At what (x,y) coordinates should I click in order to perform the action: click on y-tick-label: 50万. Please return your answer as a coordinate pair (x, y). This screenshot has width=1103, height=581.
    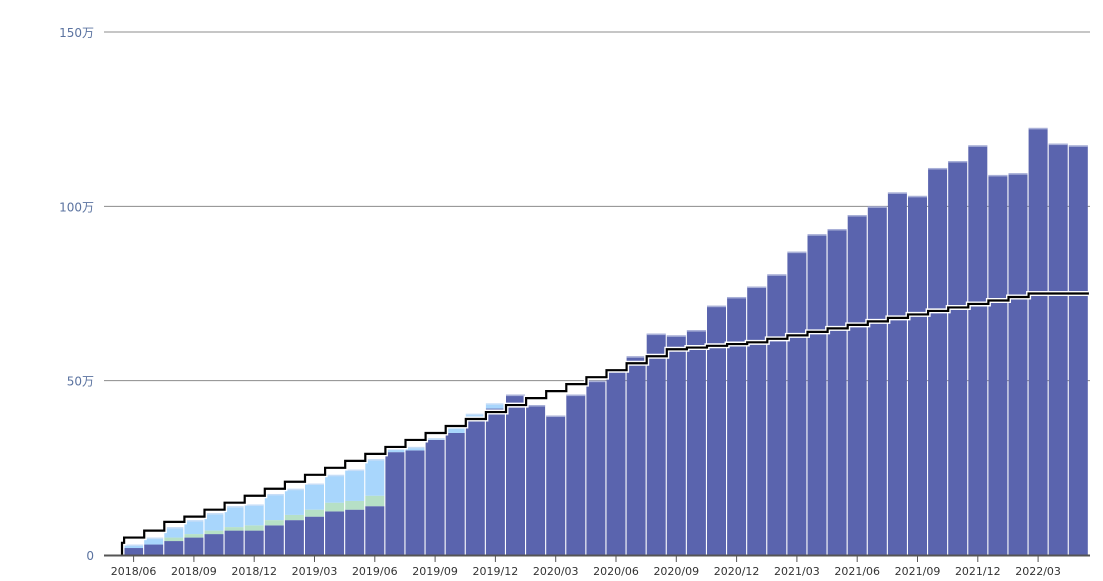
    Looking at the image, I should click on (80, 382).